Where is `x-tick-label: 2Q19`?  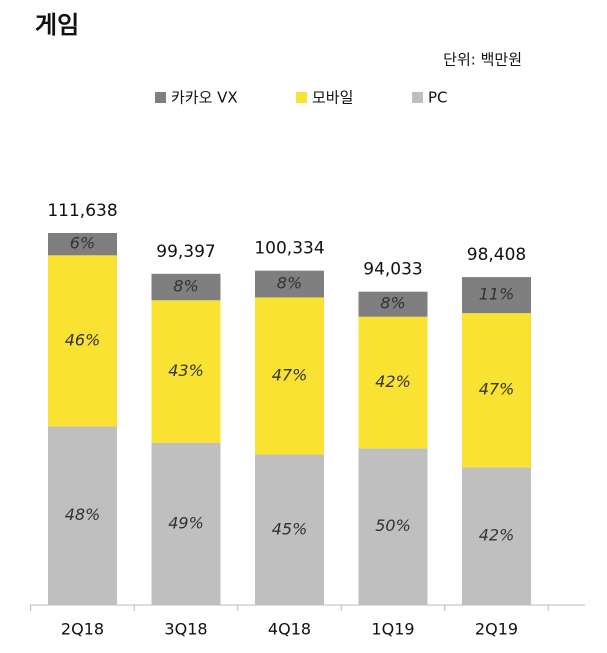
x-tick-label: 2Q19 is located at coordinates (496, 629).